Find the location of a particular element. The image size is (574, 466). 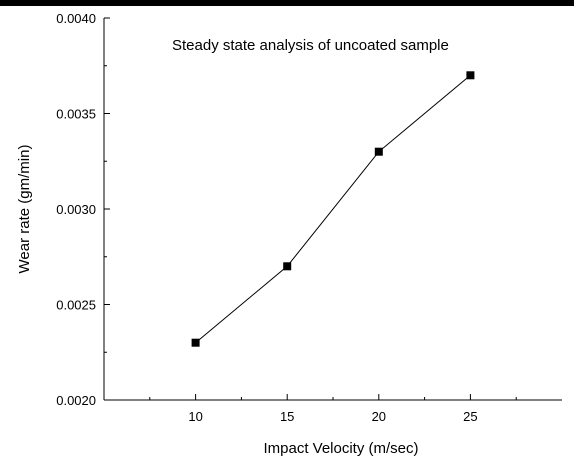

x-axis-title: Impact Velocity (m/sec) is located at coordinates (340, 448).